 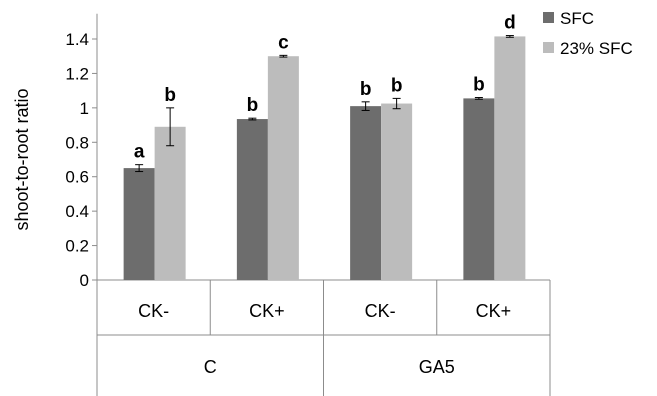 What do you see at coordinates (588, 33) in the screenshot?
I see `legend: SFC 23% SFC` at bounding box center [588, 33].